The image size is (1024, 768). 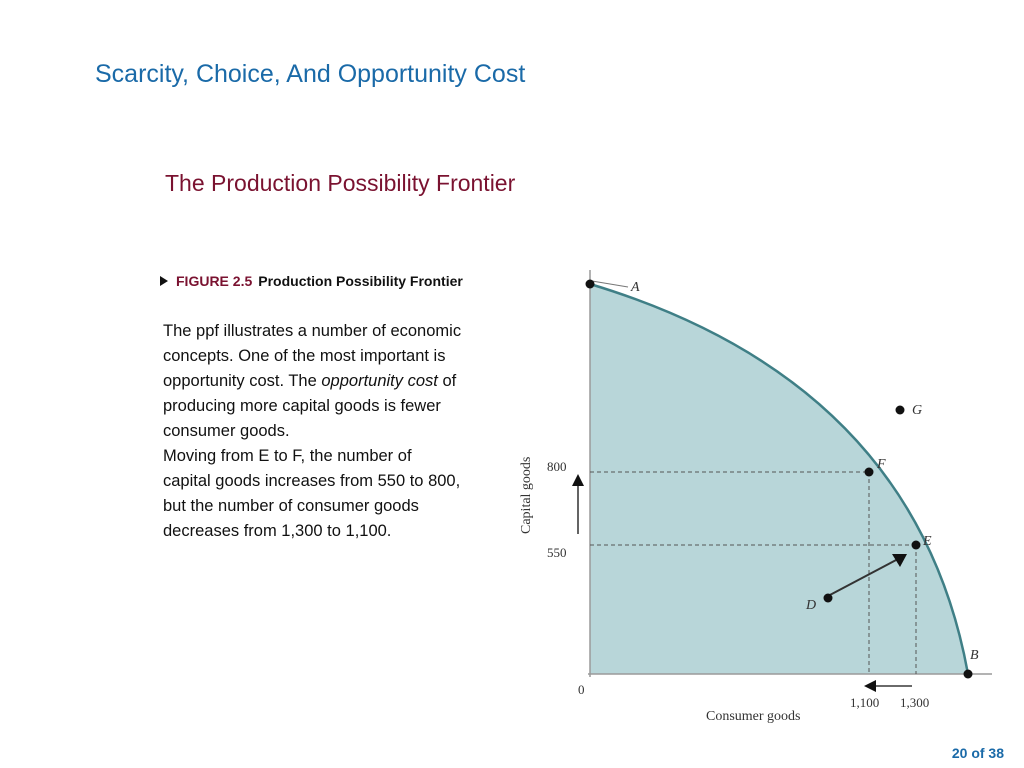 What do you see at coordinates (914, 702) in the screenshot?
I see `x-tick-1300: 1,300` at bounding box center [914, 702].